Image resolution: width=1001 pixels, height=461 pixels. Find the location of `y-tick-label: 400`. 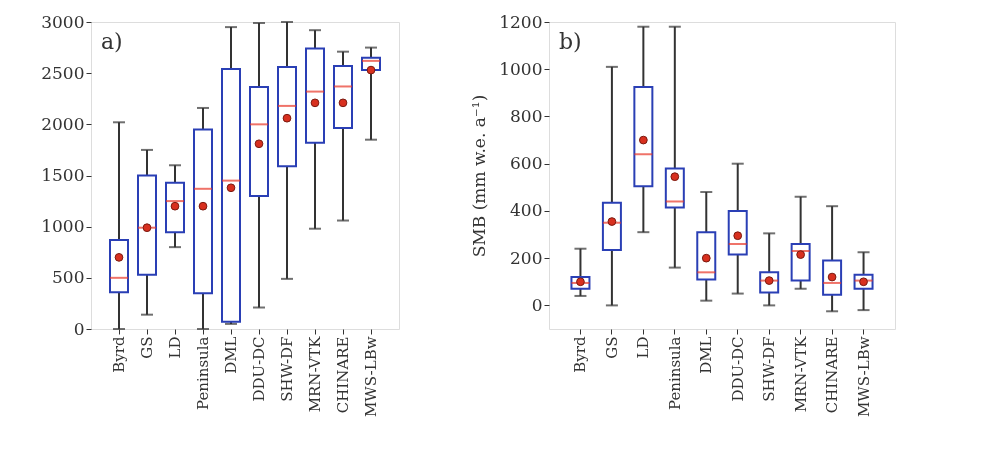

y-tick-label: 400 is located at coordinates (526, 210).